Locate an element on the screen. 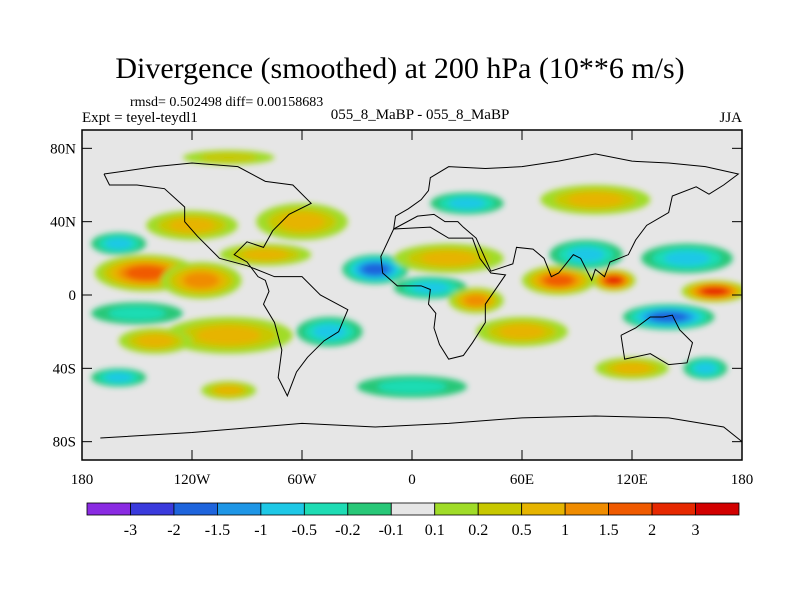  colorbar-label-1: -2 is located at coordinates (173, 530).